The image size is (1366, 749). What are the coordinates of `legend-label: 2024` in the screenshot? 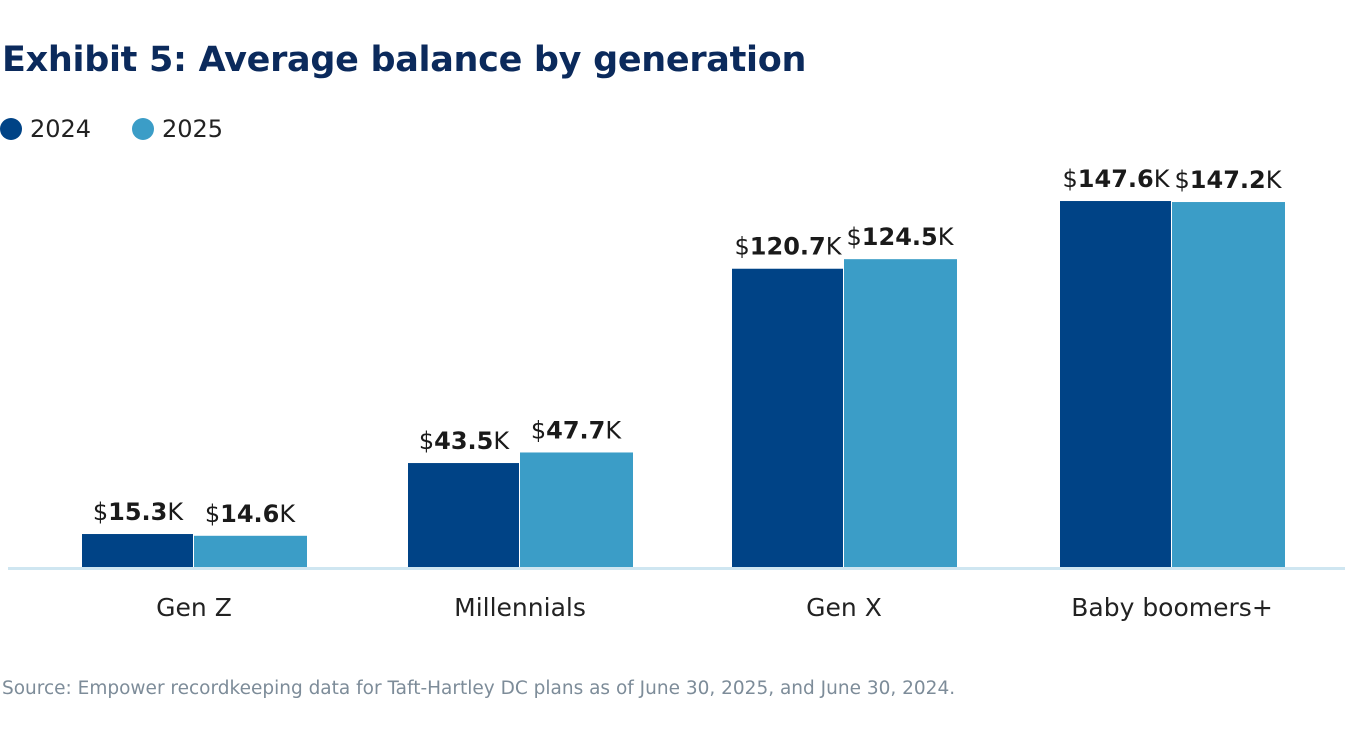 It's located at (61, 129).